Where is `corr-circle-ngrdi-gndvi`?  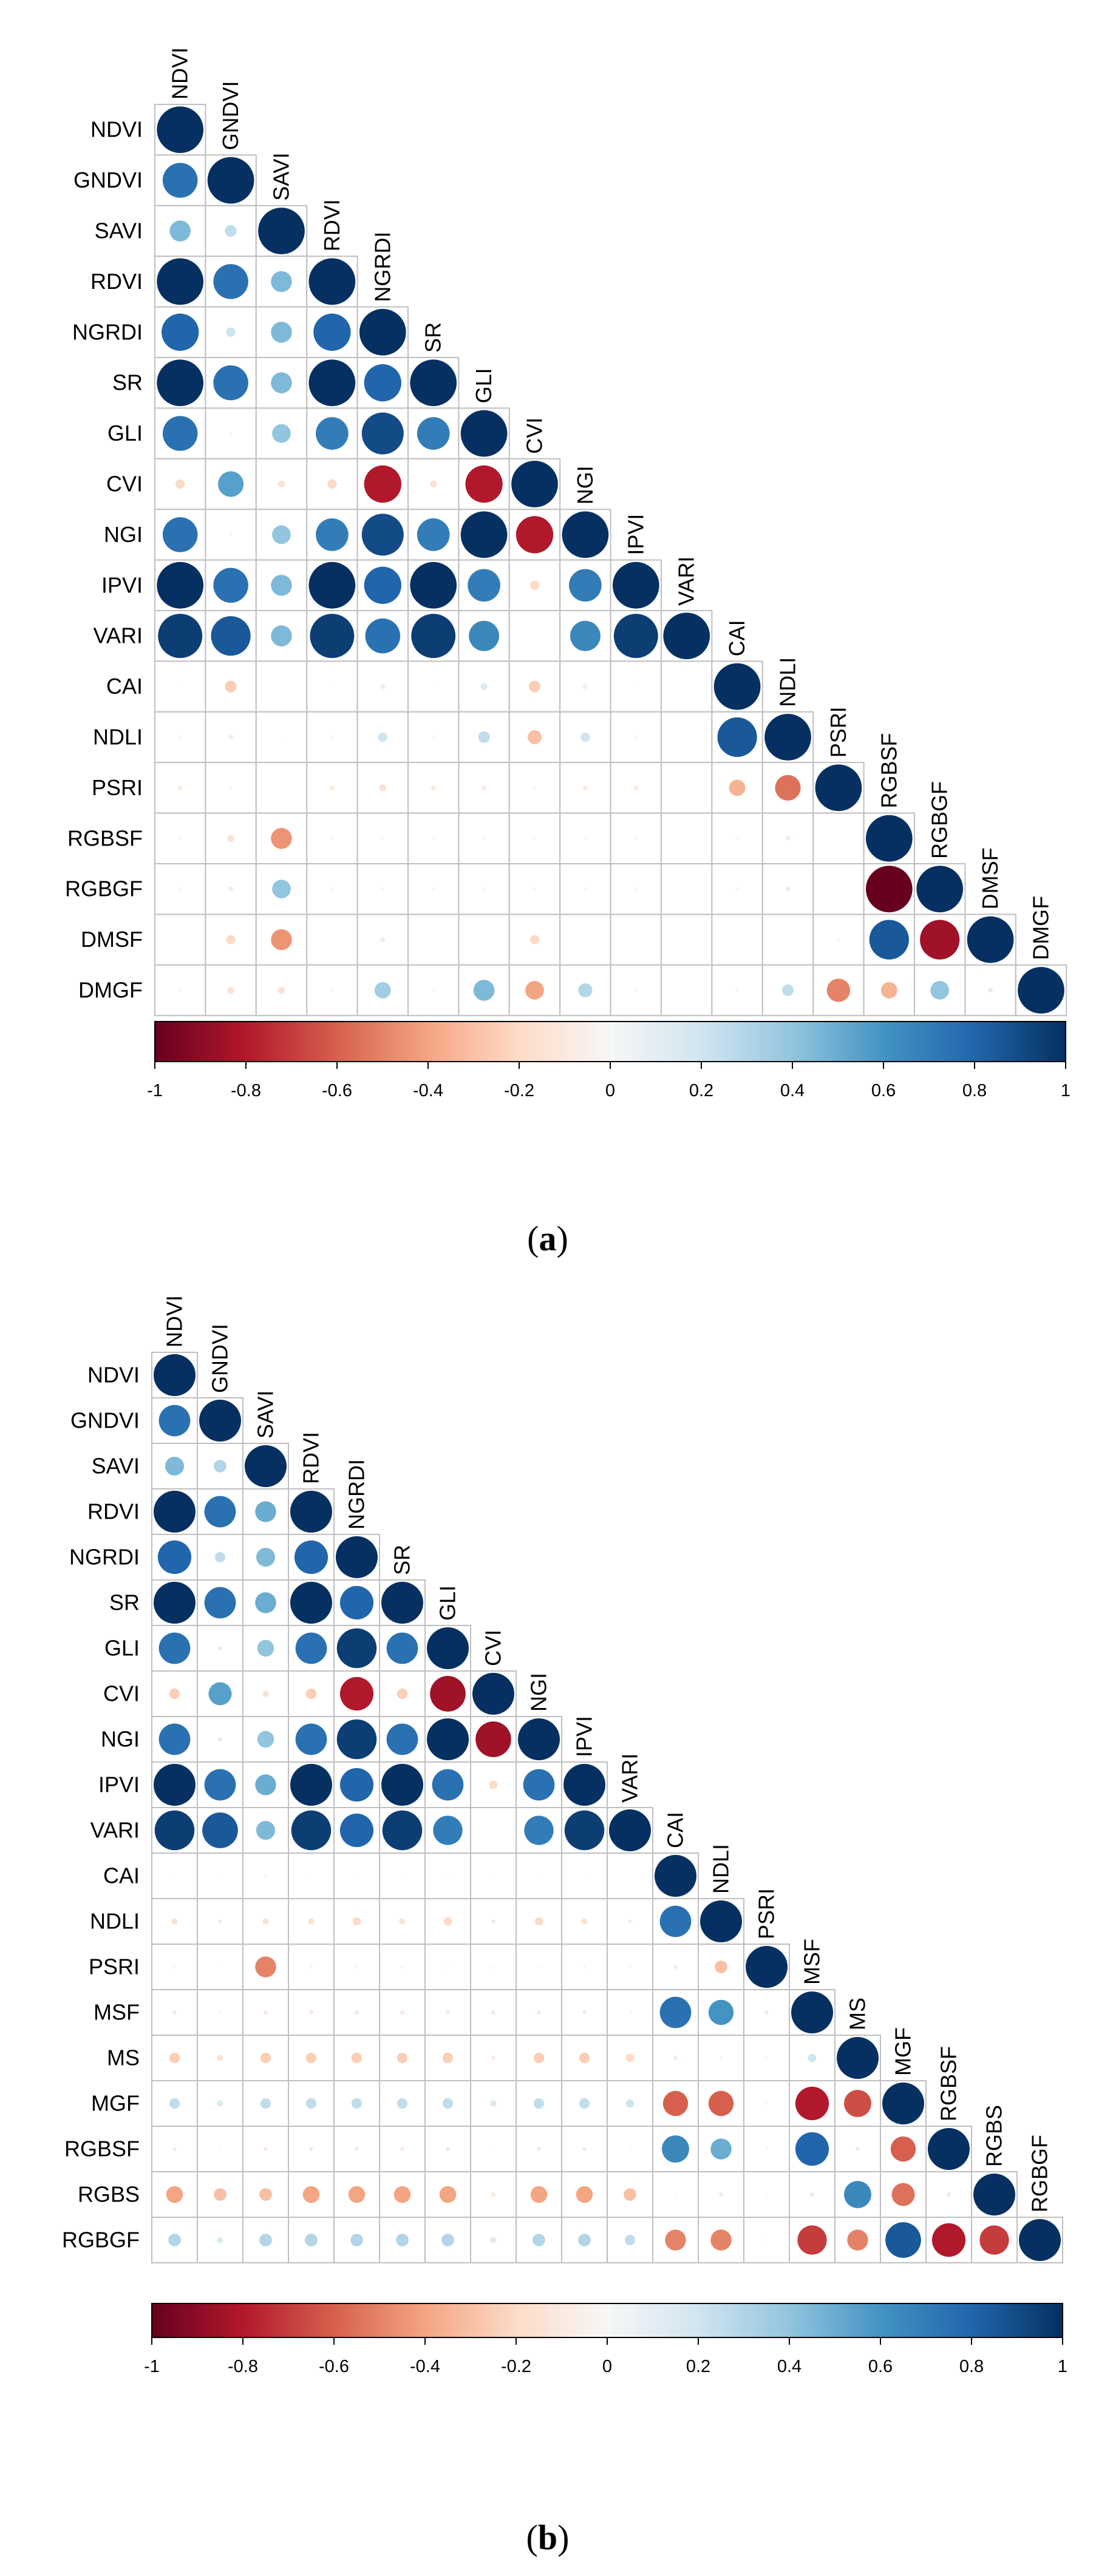
corr-circle-ngrdi-gndvi is located at coordinates (231, 332).